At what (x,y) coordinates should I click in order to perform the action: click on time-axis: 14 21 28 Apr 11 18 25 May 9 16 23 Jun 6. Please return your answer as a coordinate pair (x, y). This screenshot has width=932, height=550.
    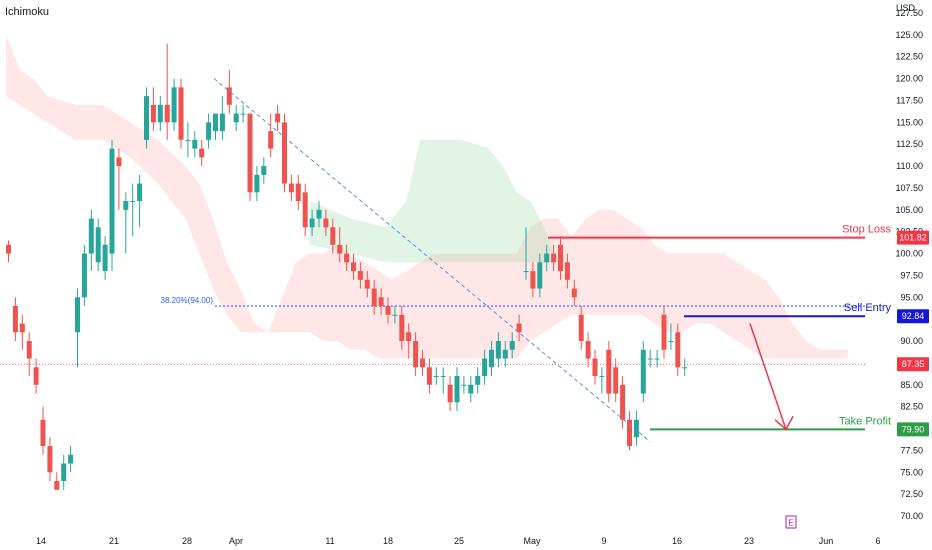
    Looking at the image, I should click on (458, 541).